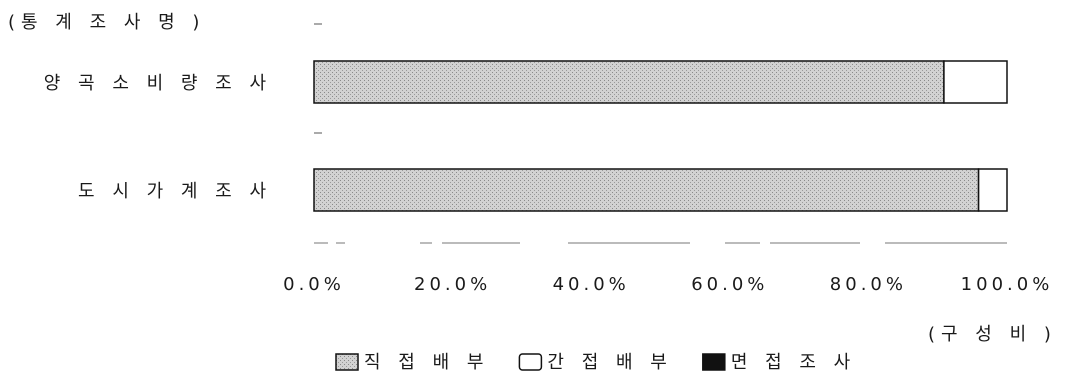  What do you see at coordinates (314, 284) in the screenshot?
I see `x-tick-label: 0.0%` at bounding box center [314, 284].